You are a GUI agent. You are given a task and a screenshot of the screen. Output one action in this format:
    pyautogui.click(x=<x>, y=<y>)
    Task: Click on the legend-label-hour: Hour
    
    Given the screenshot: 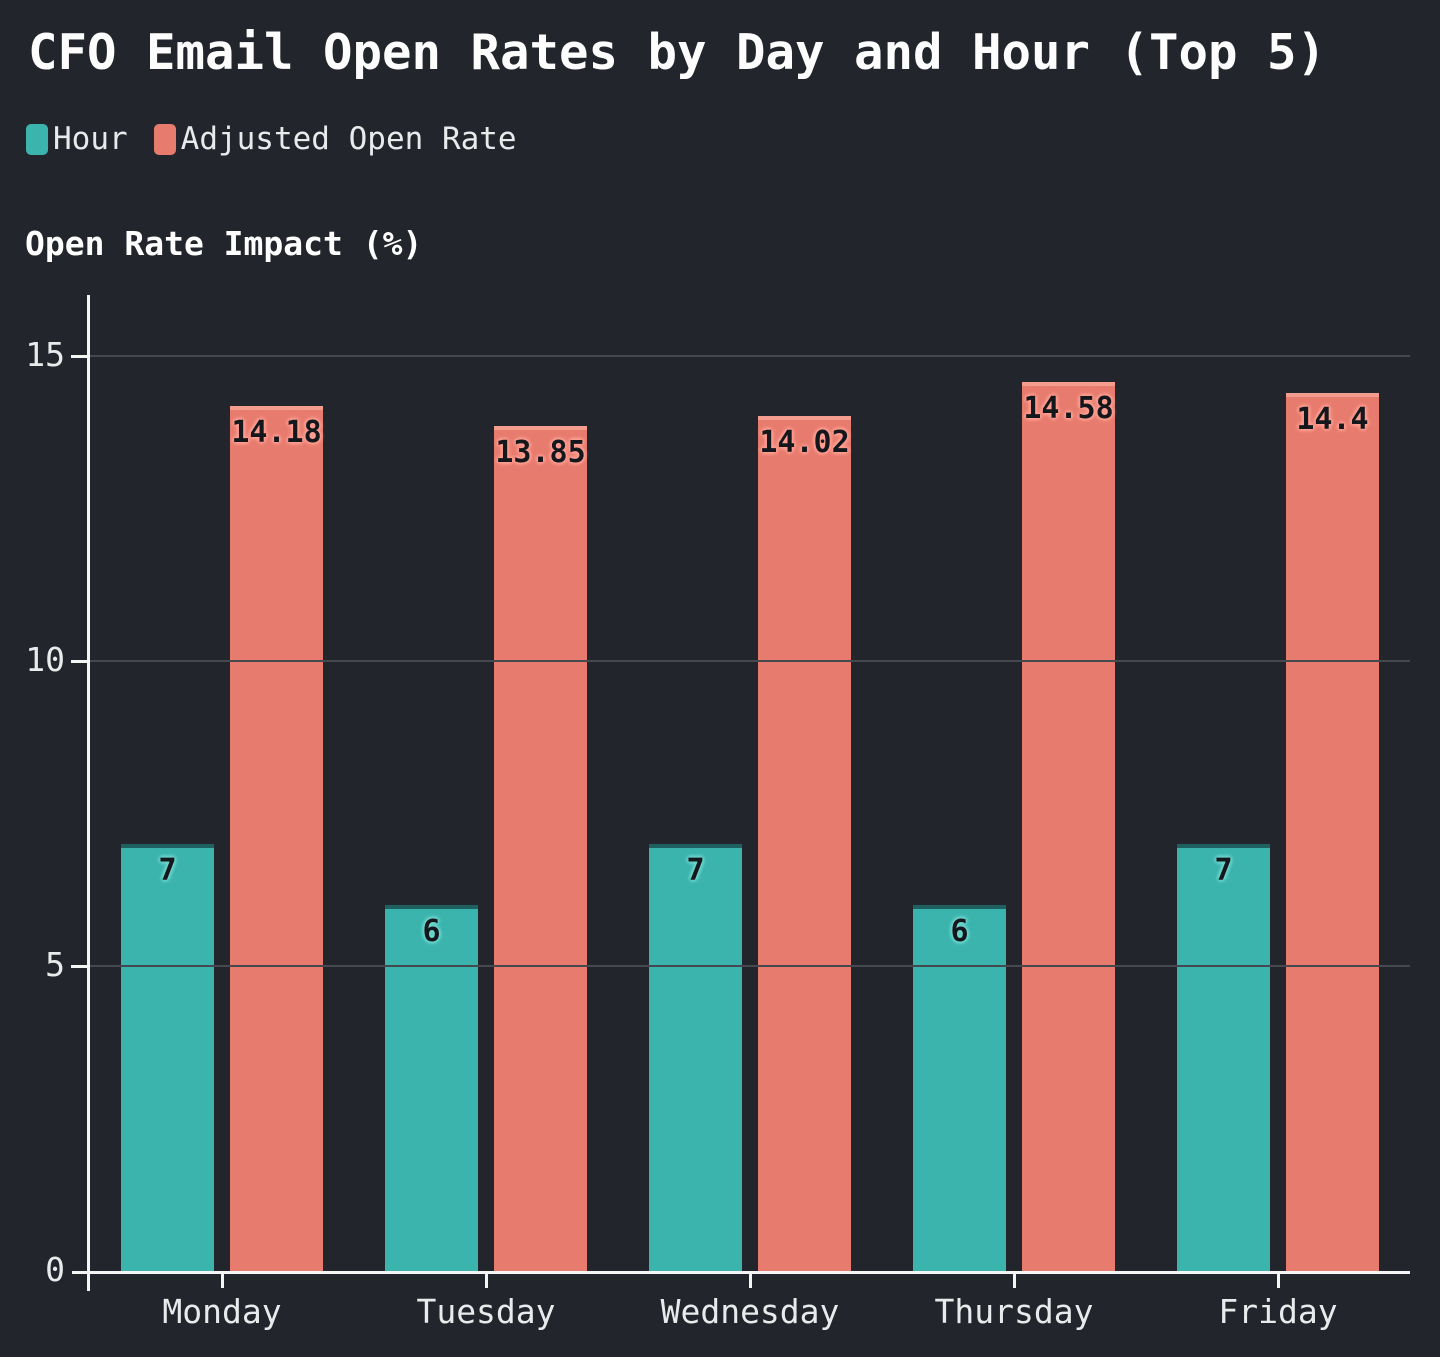 What is the action you would take?
    pyautogui.click(x=90, y=139)
    